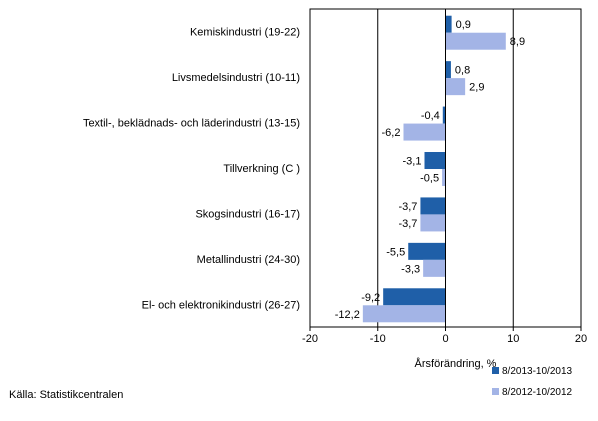 The image size is (598, 421). I want to click on source-note: Källa: Statistikcentralen, so click(66, 395).